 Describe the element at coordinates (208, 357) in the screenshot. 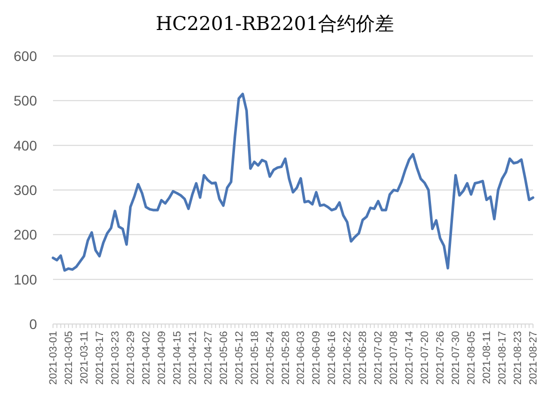

I see `x-tick-label: 2021-04-27` at that location.